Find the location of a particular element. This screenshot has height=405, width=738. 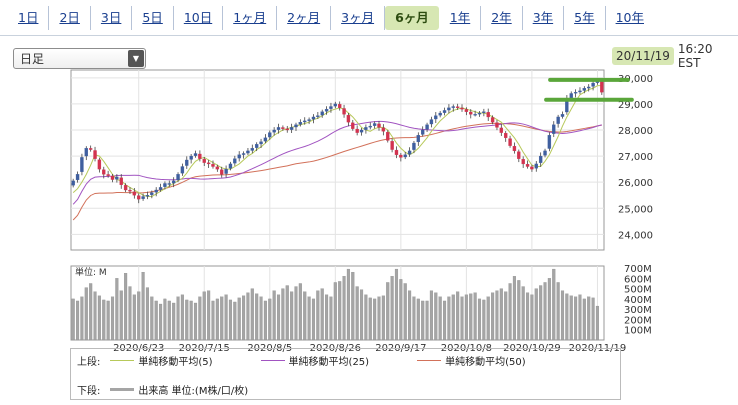

price-tick-label: 24,000 is located at coordinates (635, 235).